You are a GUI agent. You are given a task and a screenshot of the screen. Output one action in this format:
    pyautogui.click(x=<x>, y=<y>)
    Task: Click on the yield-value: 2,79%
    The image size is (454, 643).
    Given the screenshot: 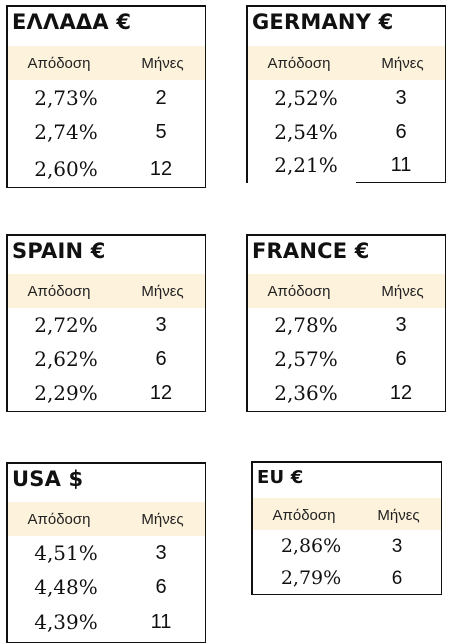 What is the action you would take?
    pyautogui.click(x=311, y=578)
    